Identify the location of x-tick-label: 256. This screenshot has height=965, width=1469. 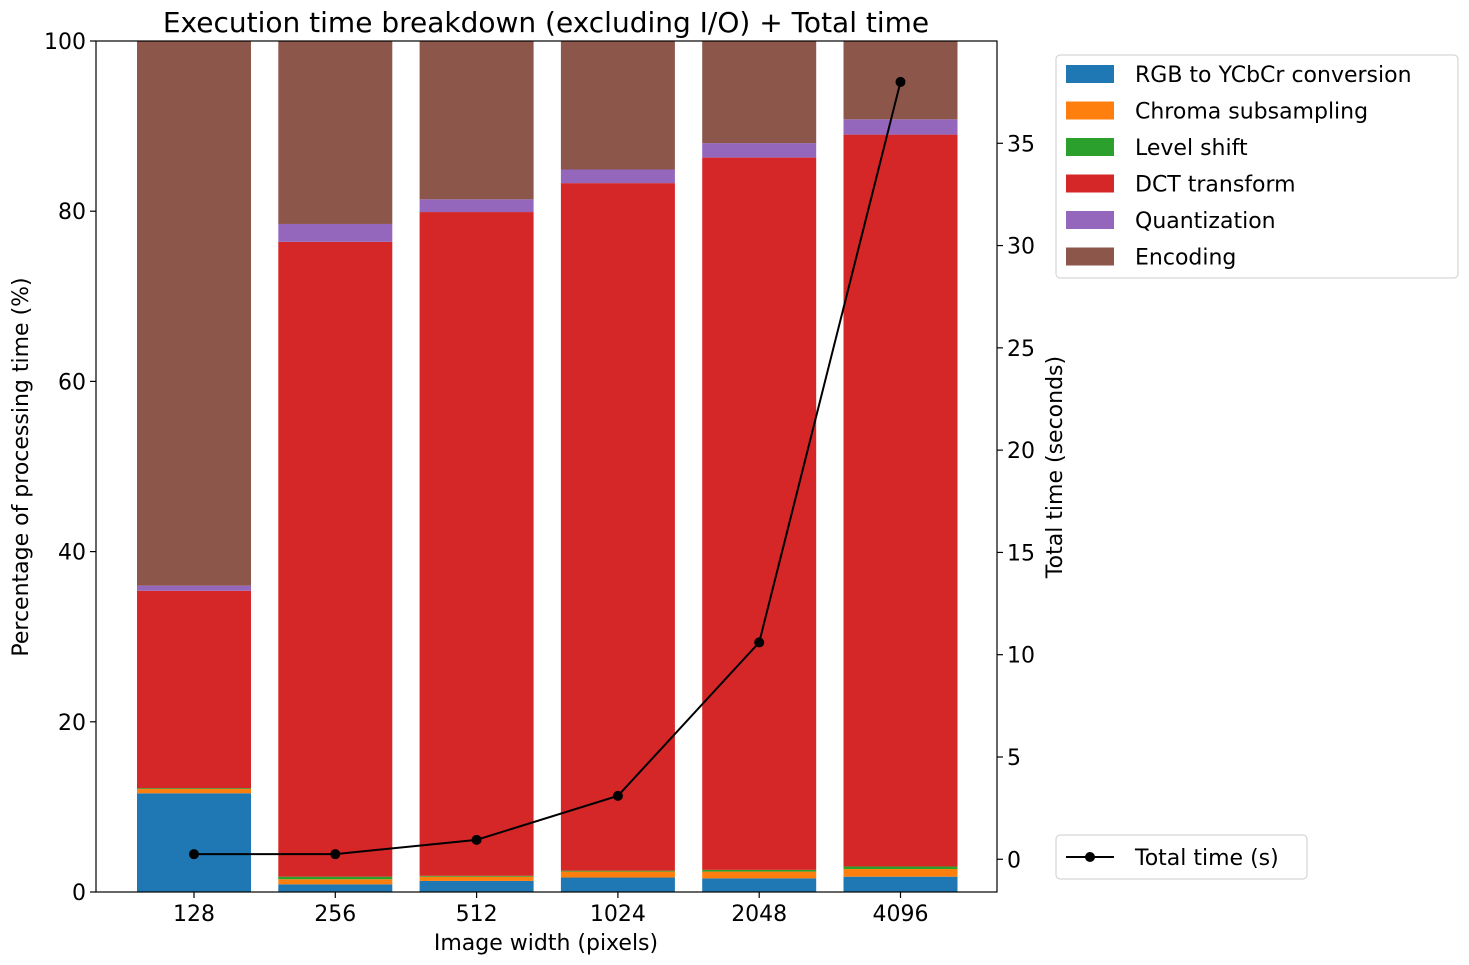
(335, 914).